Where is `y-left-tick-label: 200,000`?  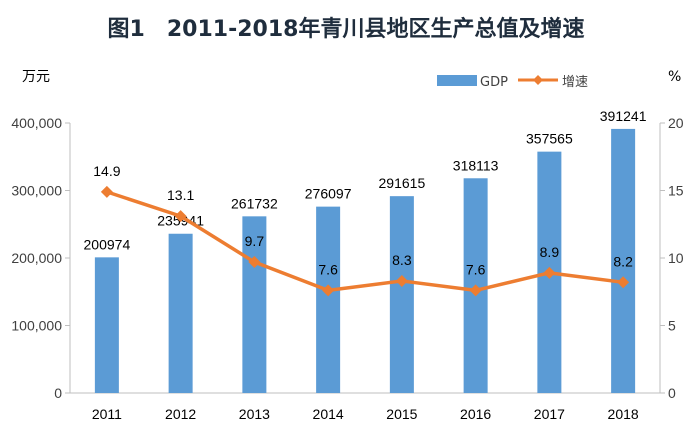
y-left-tick-label: 200,000 is located at coordinates (36, 258).